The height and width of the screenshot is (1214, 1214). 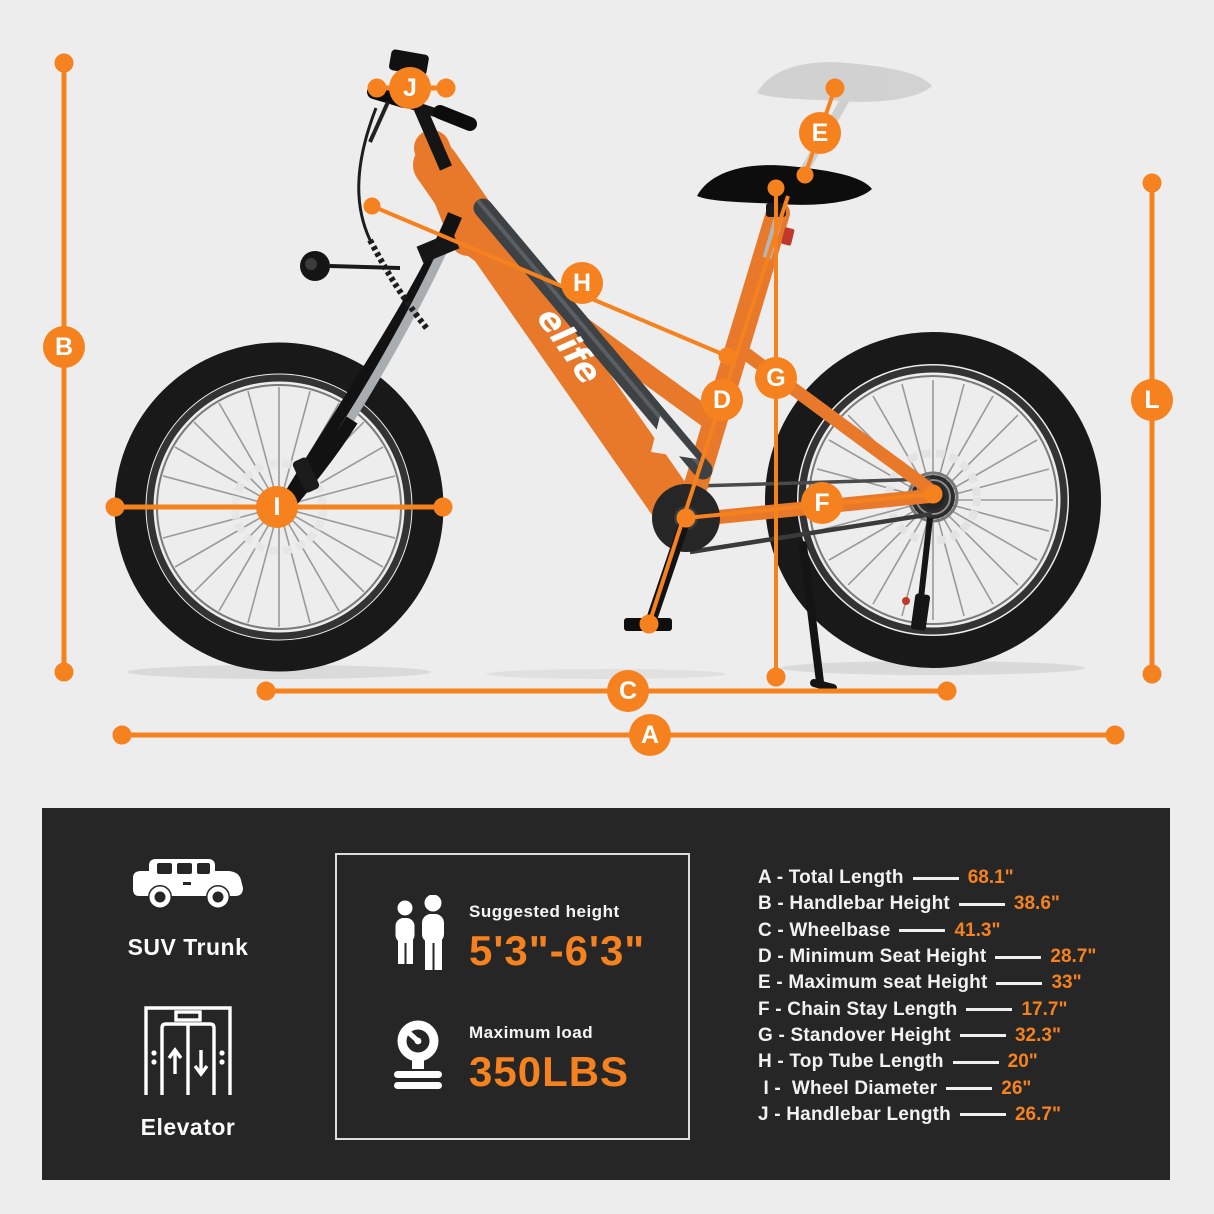 What do you see at coordinates (1037, 1035) in the screenshot?
I see `dimension-value: 32.3"` at bounding box center [1037, 1035].